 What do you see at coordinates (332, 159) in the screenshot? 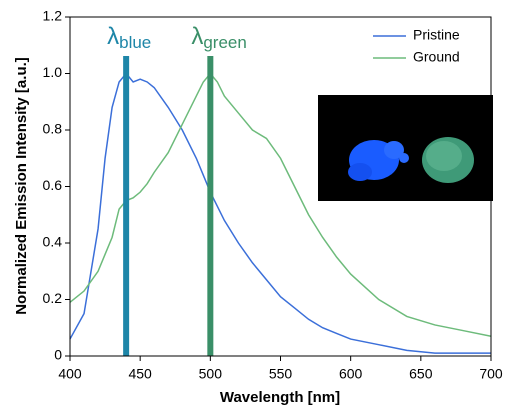
I see `inset-side-label: UV light` at bounding box center [332, 159].